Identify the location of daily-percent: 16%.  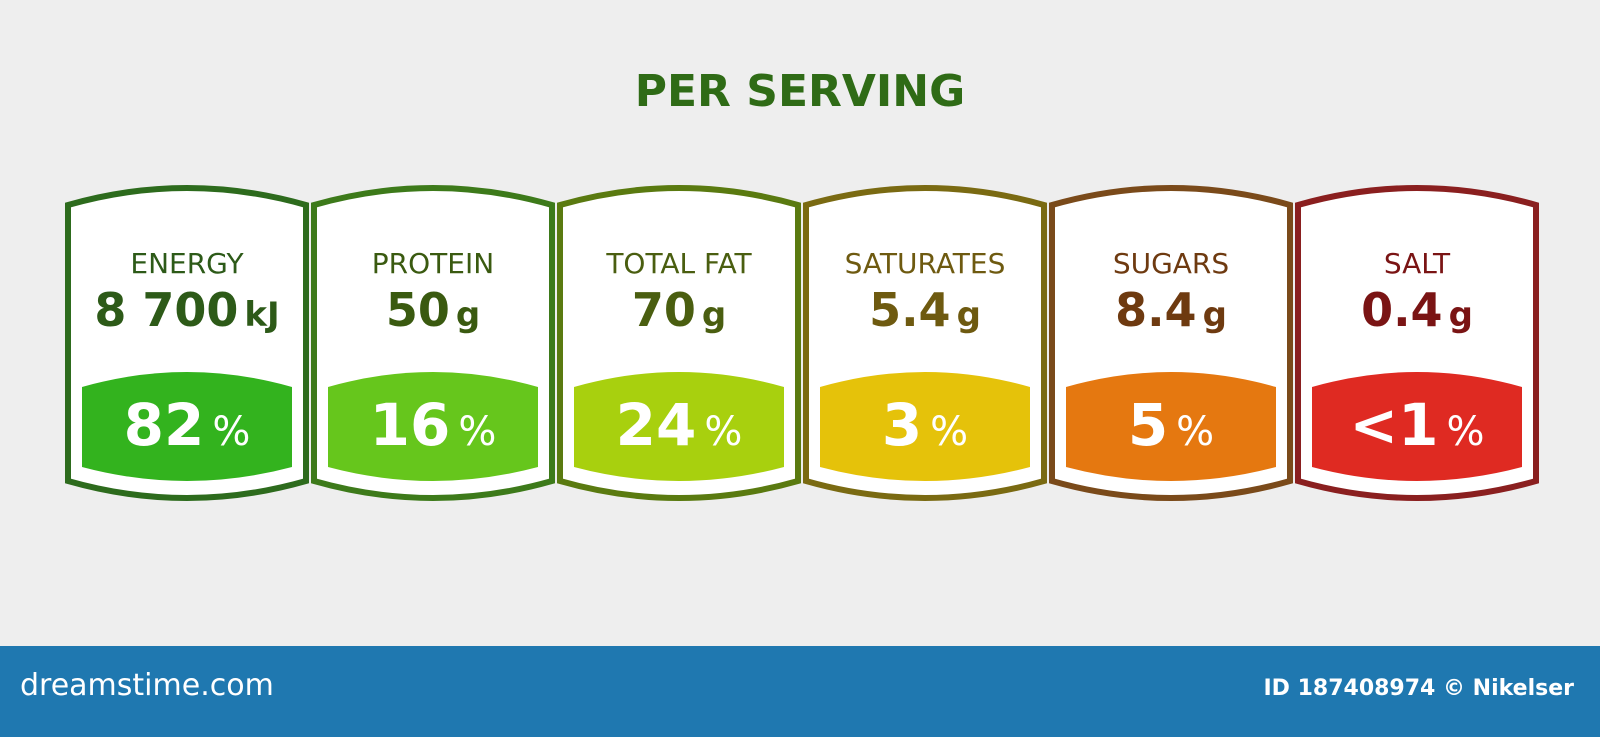
(433, 425).